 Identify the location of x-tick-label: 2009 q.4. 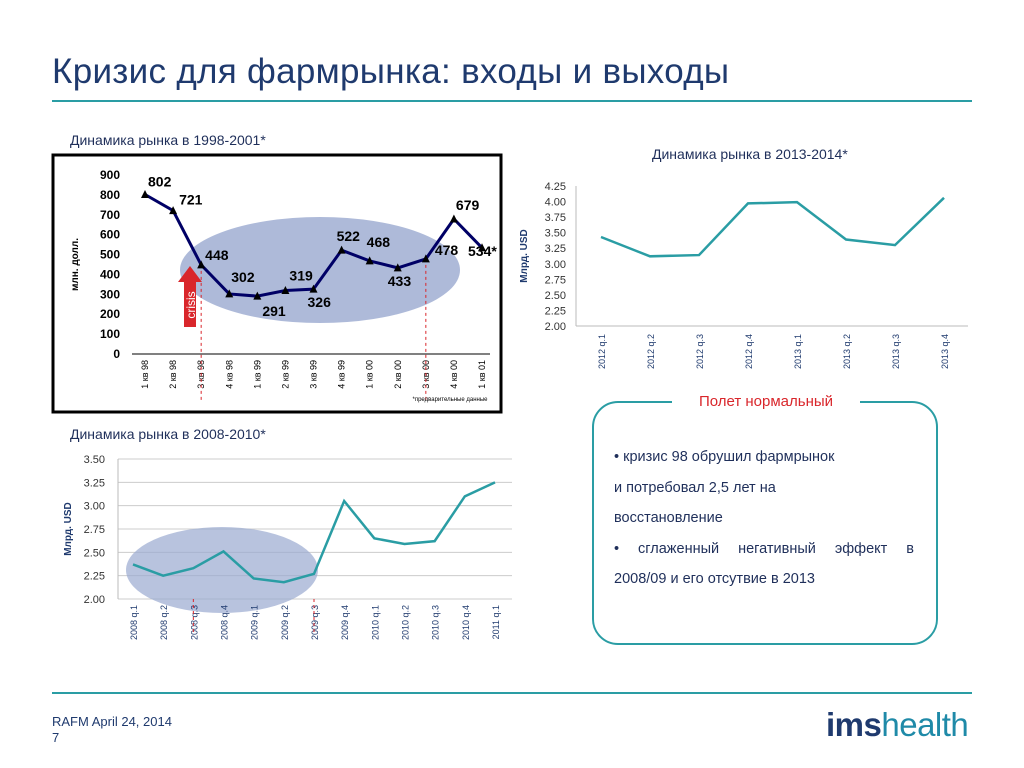
(345, 622).